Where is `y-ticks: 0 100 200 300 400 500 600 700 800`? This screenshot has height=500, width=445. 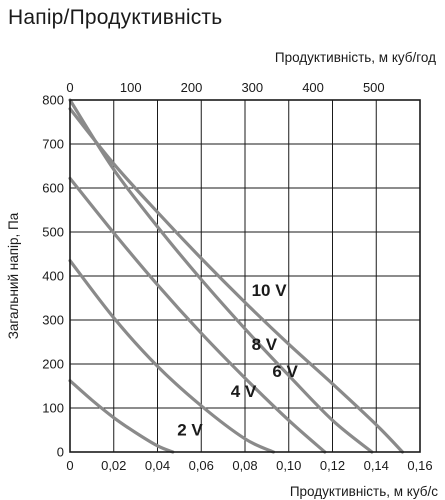 y-ticks: 0 100 200 300 400 500 600 700 800 is located at coordinates (53, 276).